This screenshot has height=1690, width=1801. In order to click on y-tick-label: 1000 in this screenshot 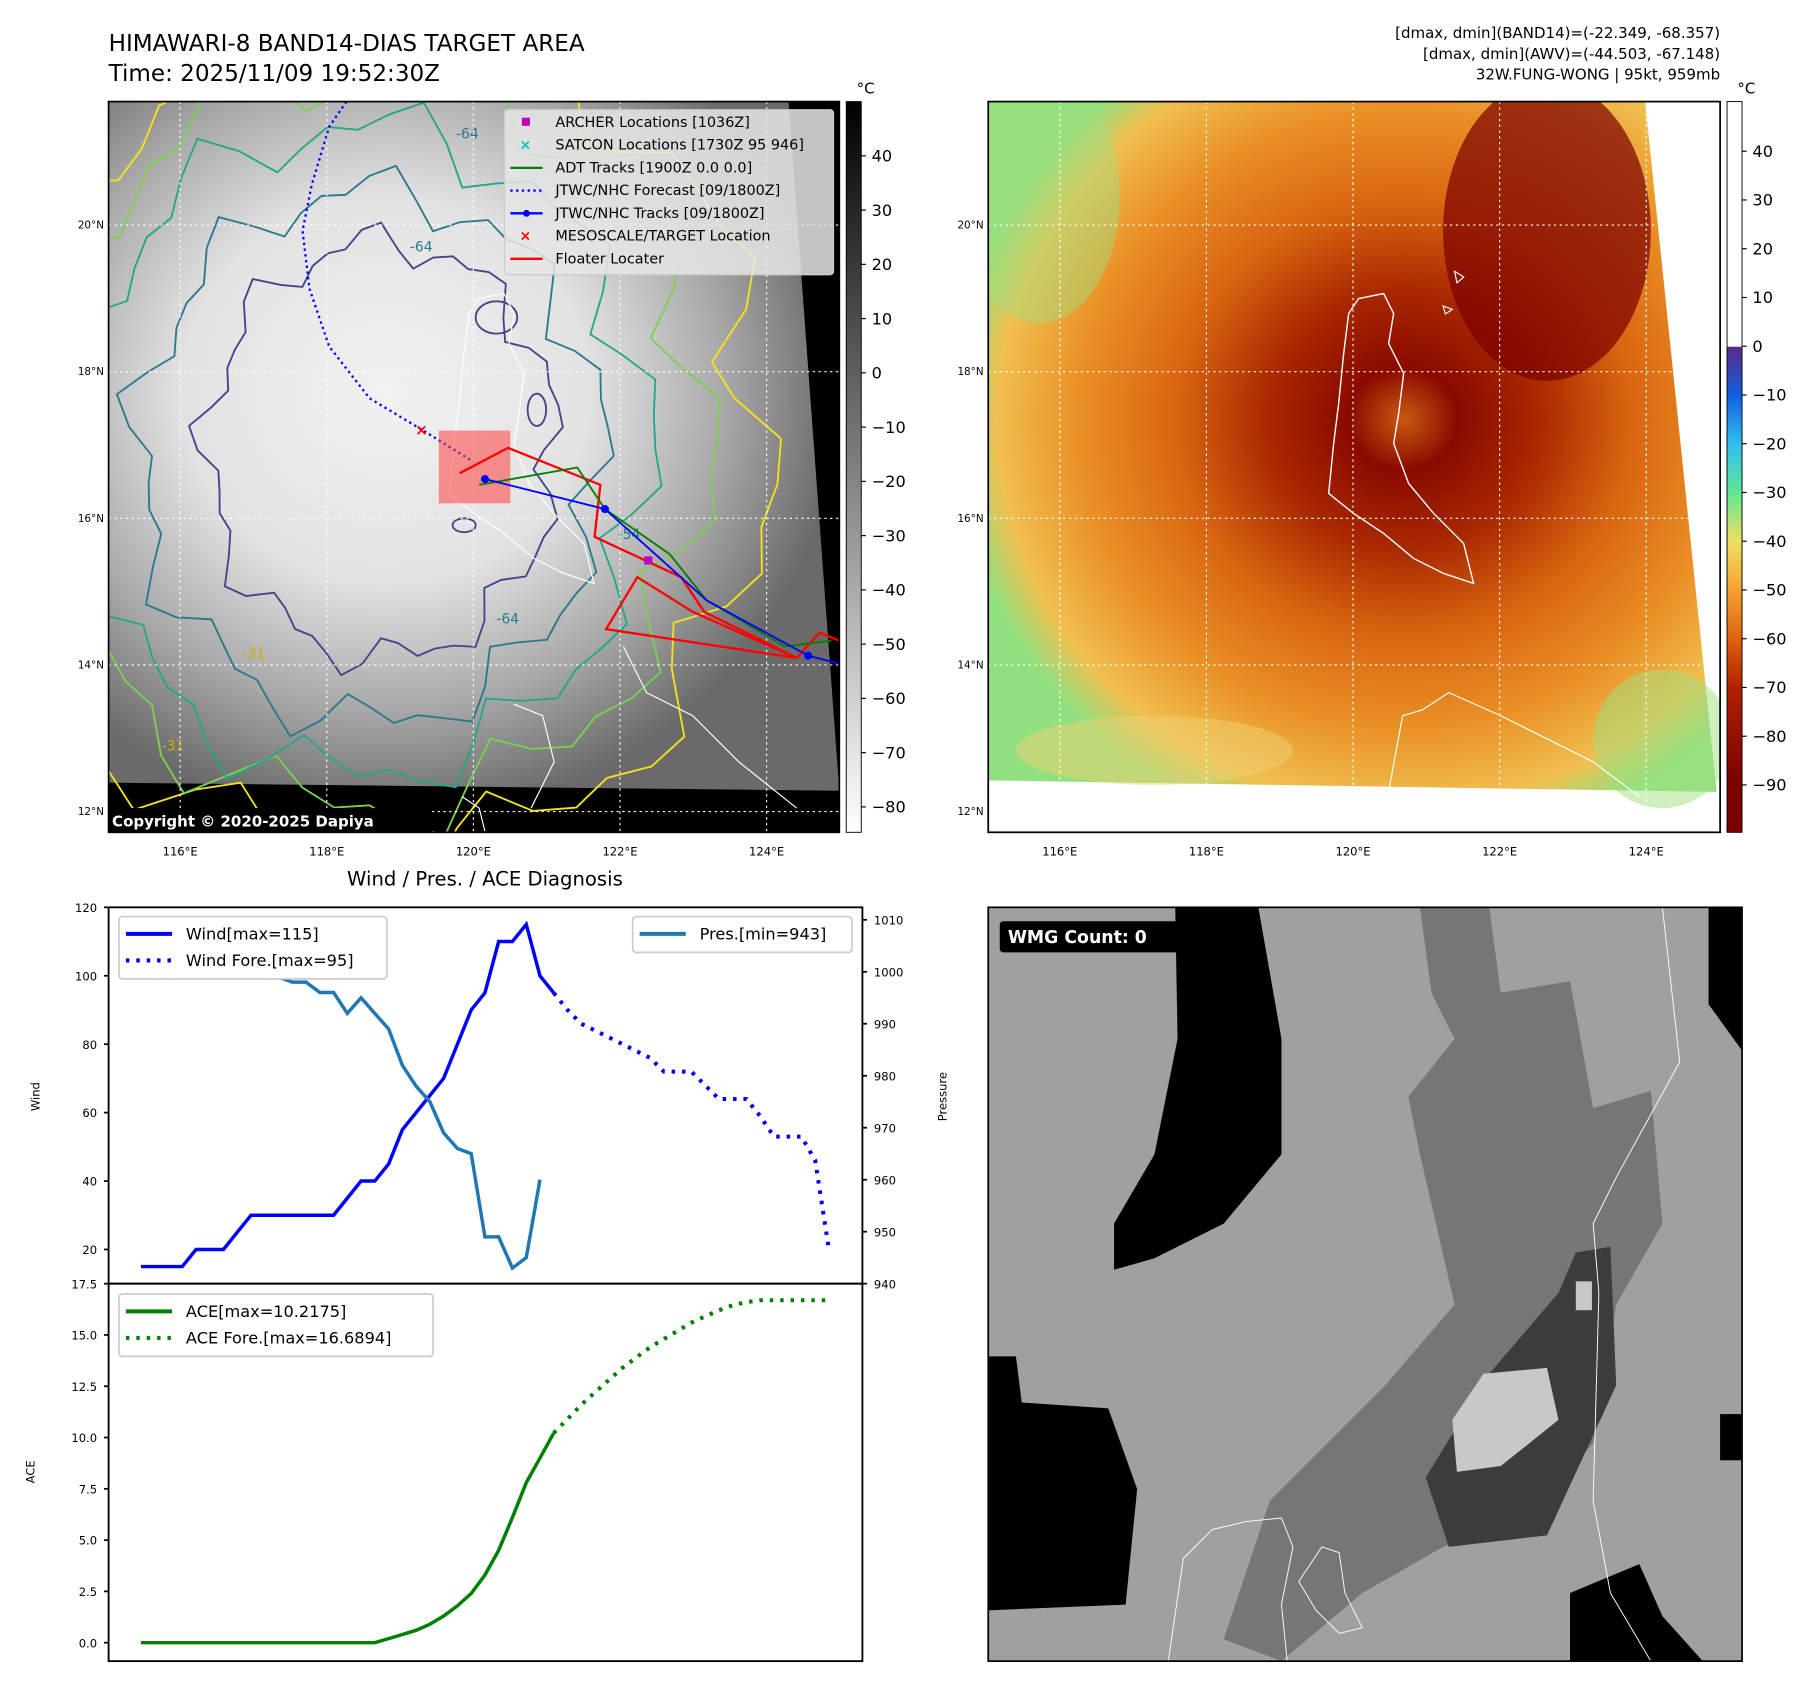, I will do `click(888, 972)`.